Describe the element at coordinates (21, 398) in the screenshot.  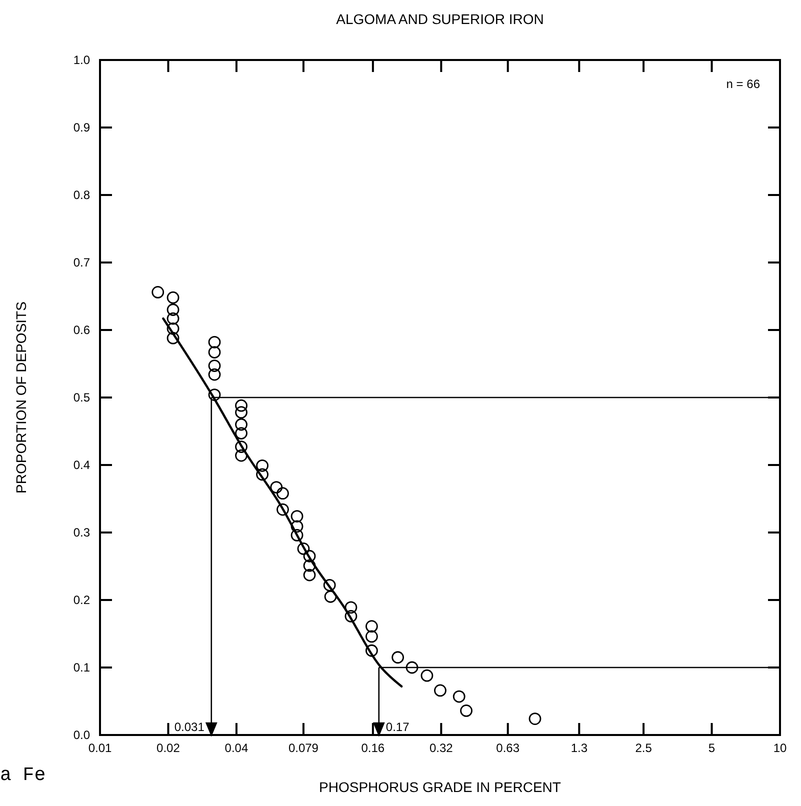
I see `y-axis-title: PROPORTION OF DEPOSITS` at that location.